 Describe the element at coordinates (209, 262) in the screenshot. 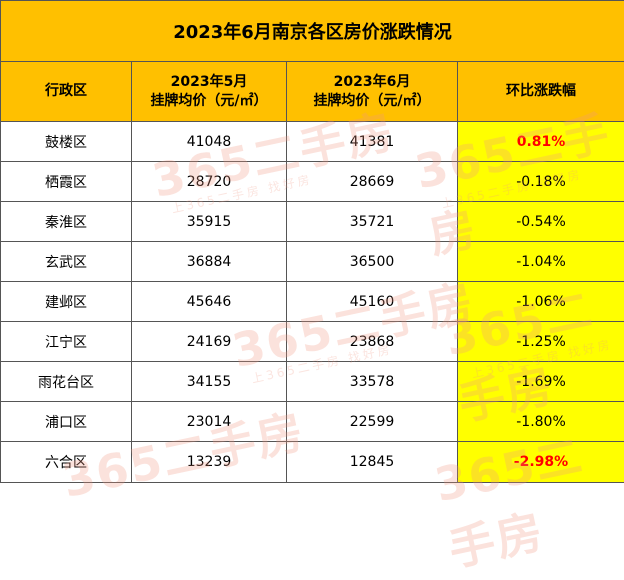

I see `may-price-cell: 36884` at that location.